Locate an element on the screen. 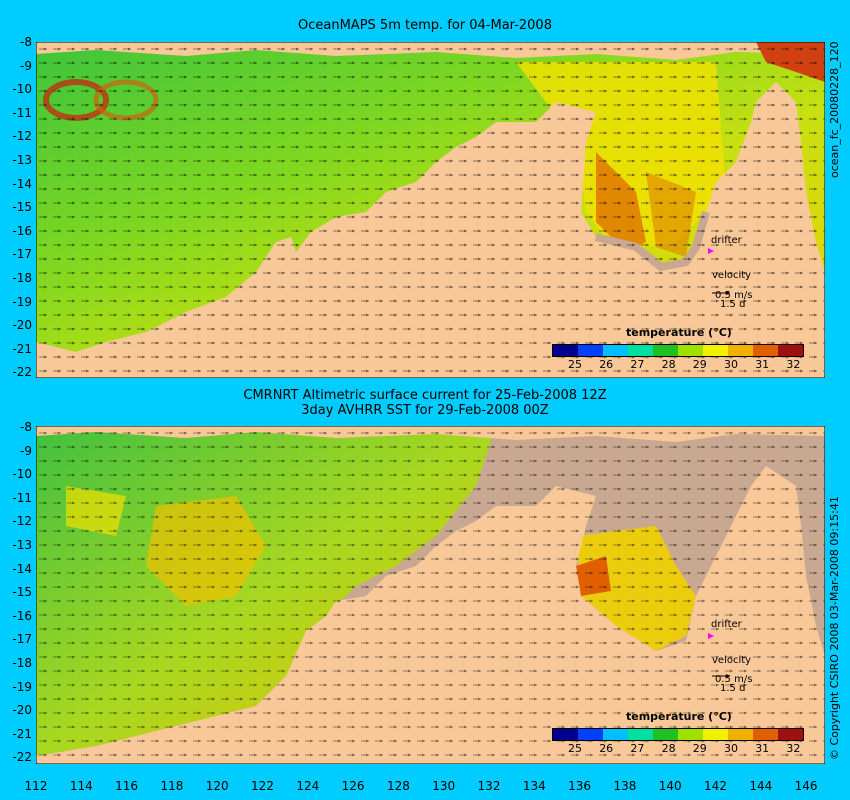  x-axis-label: 136 is located at coordinates (580, 786).